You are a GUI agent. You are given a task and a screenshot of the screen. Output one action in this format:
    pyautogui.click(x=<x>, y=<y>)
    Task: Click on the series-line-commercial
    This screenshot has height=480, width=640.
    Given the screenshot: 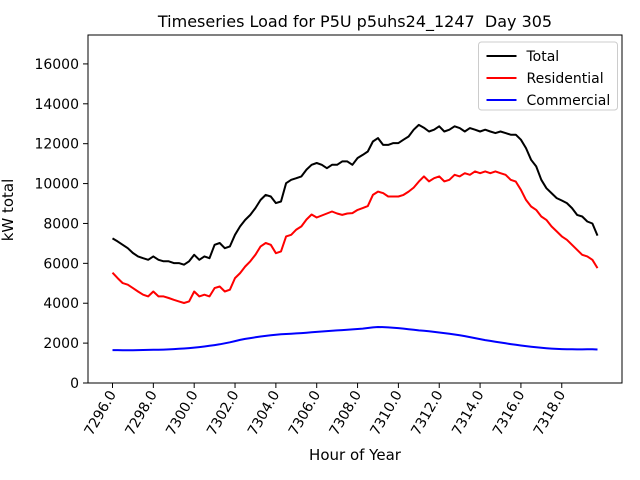 What is the action you would take?
    pyautogui.click(x=355, y=339)
    